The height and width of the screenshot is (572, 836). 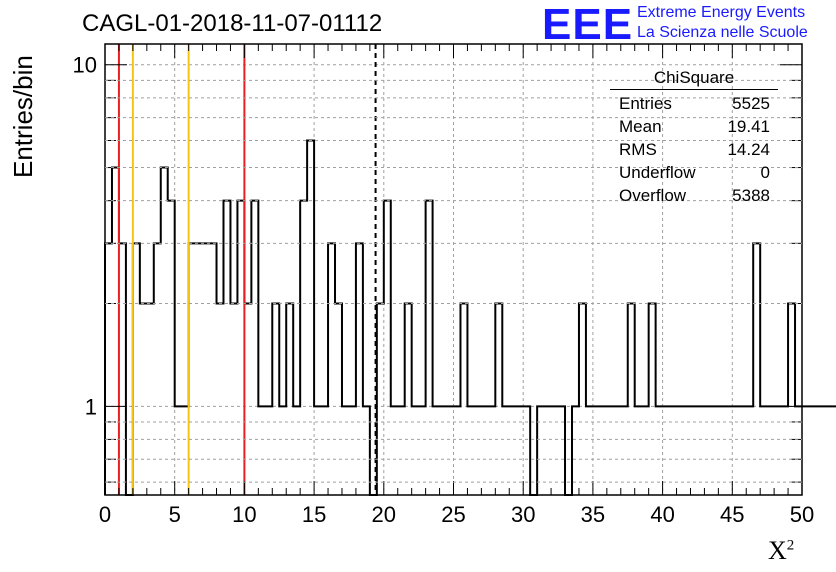 What do you see at coordinates (453, 514) in the screenshot?
I see `x-tick-label: 25` at bounding box center [453, 514].